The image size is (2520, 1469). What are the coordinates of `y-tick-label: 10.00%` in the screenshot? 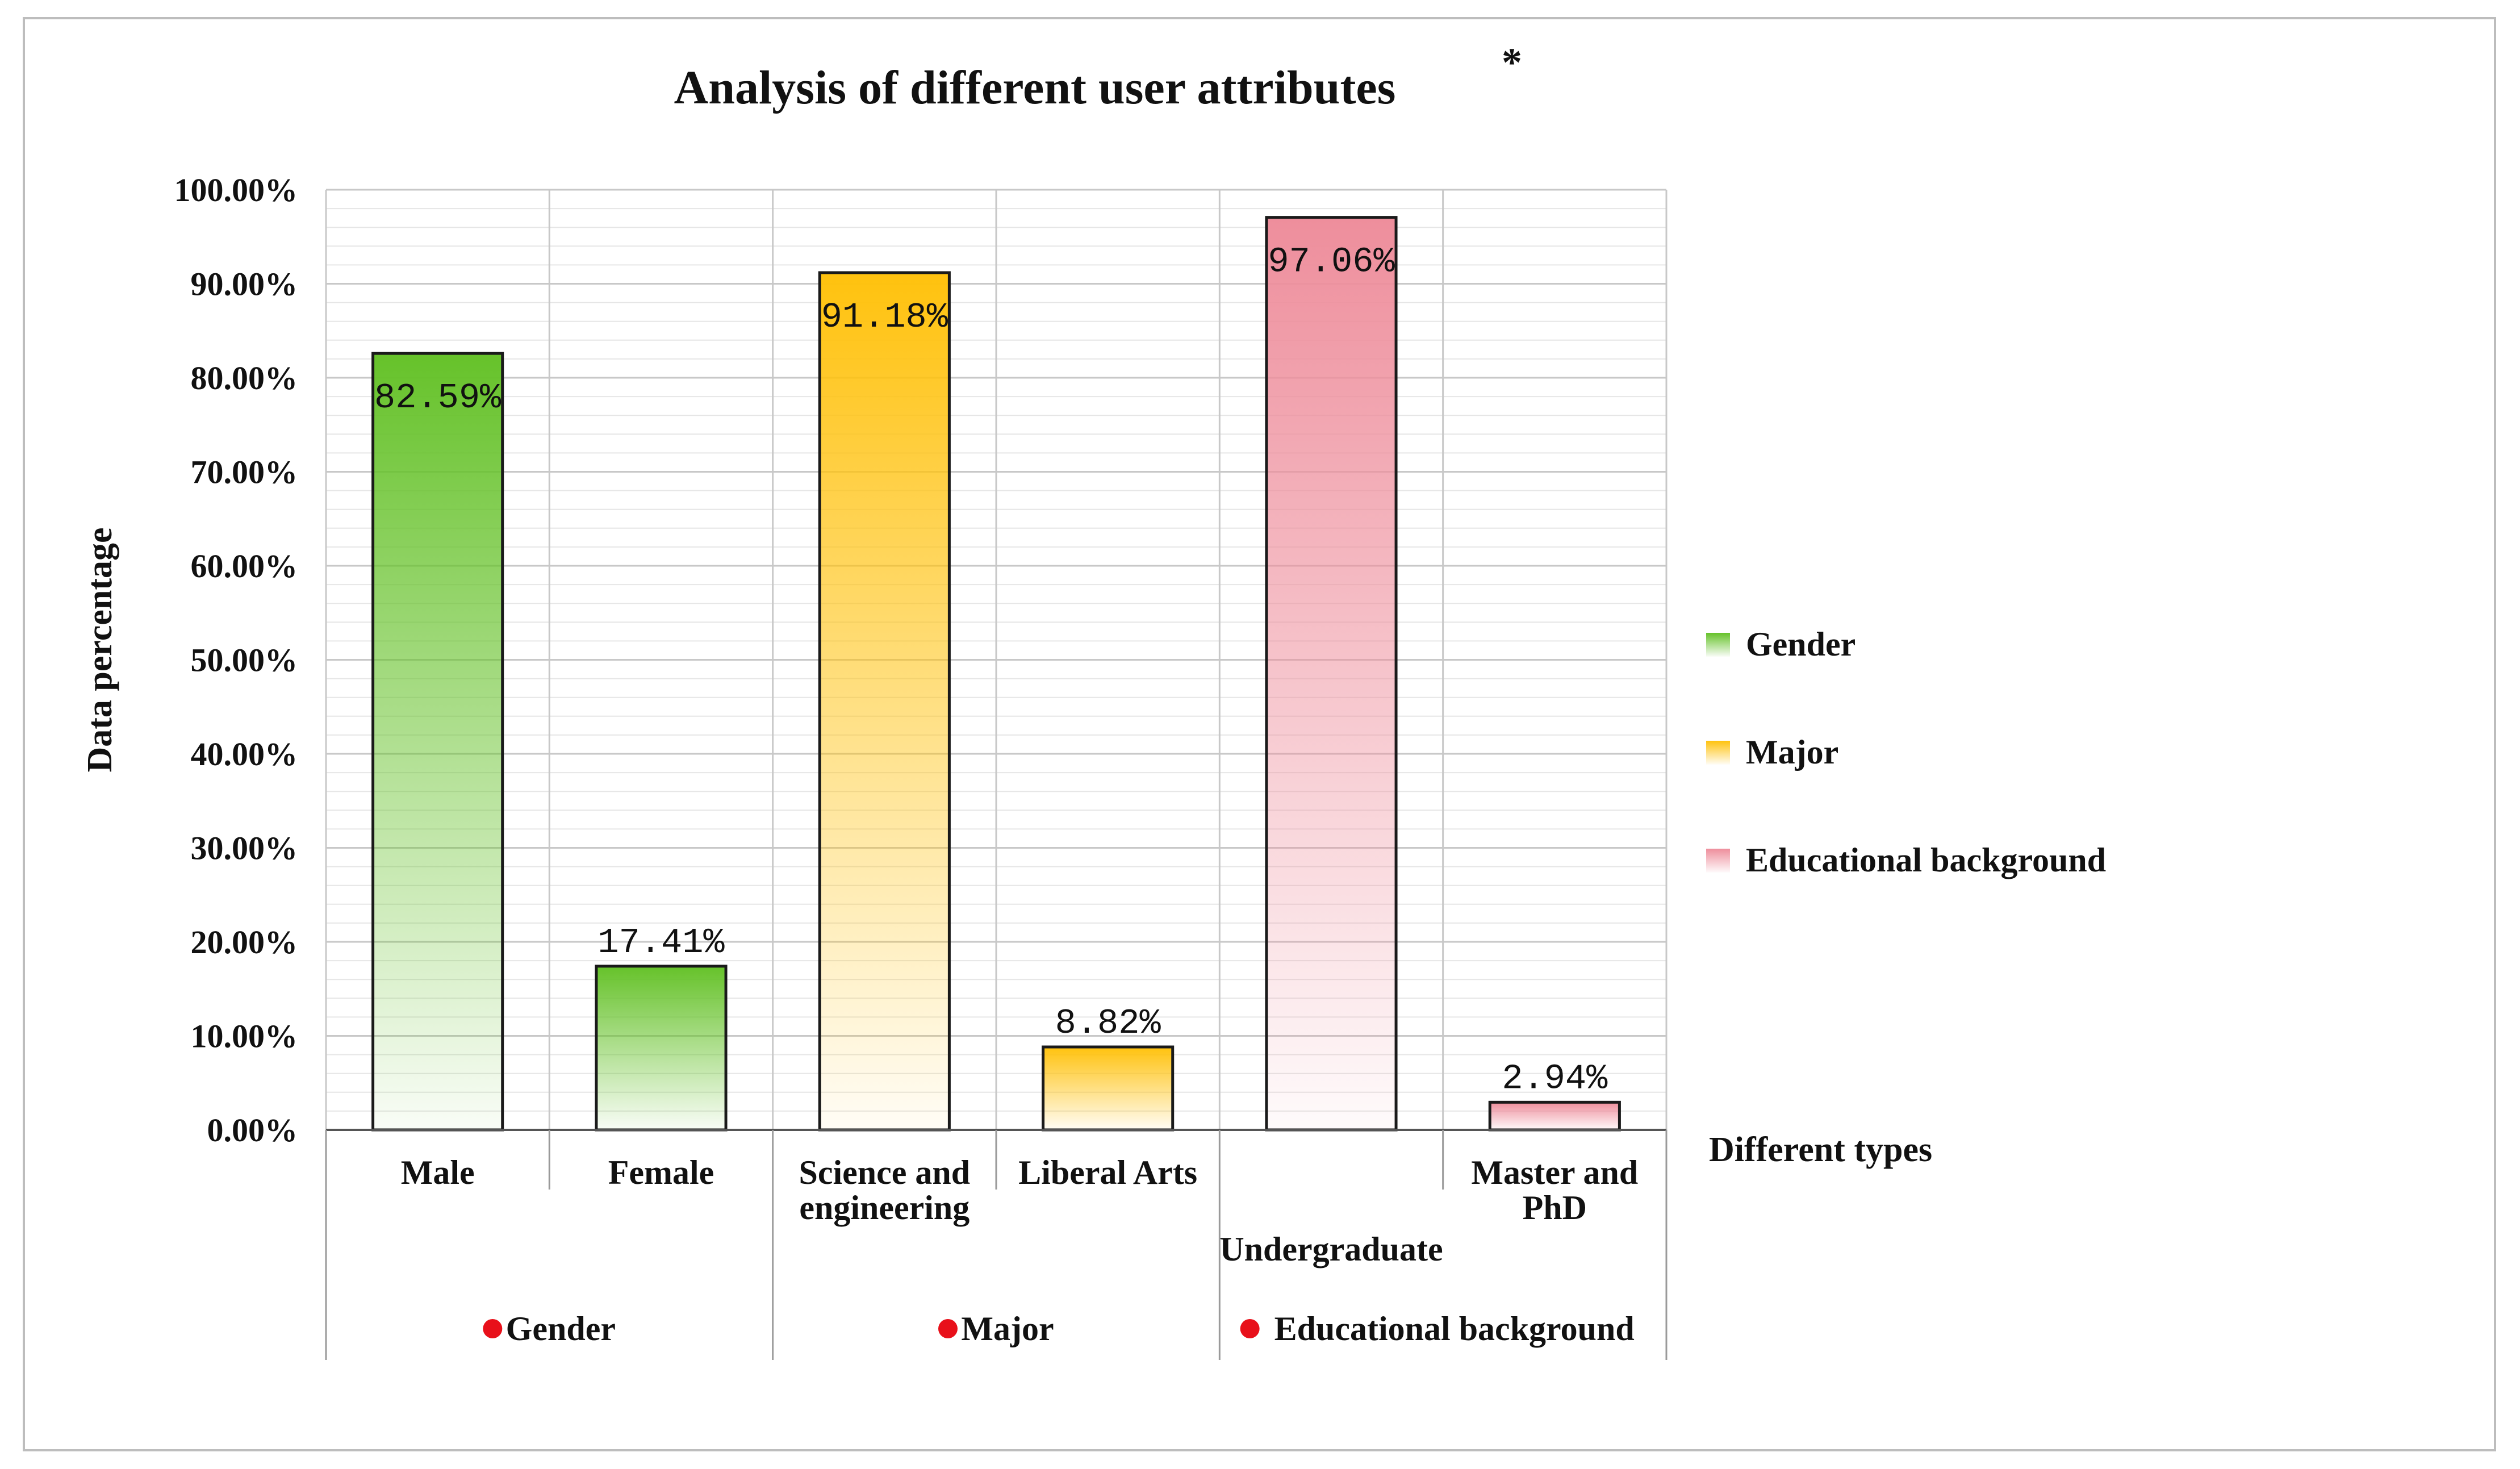 It's located at (244, 1036).